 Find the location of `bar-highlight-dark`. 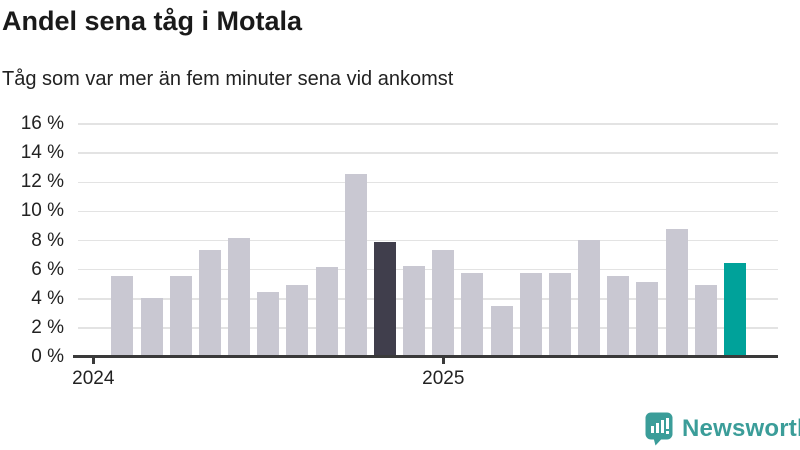

bar-highlight-dark is located at coordinates (384, 299).